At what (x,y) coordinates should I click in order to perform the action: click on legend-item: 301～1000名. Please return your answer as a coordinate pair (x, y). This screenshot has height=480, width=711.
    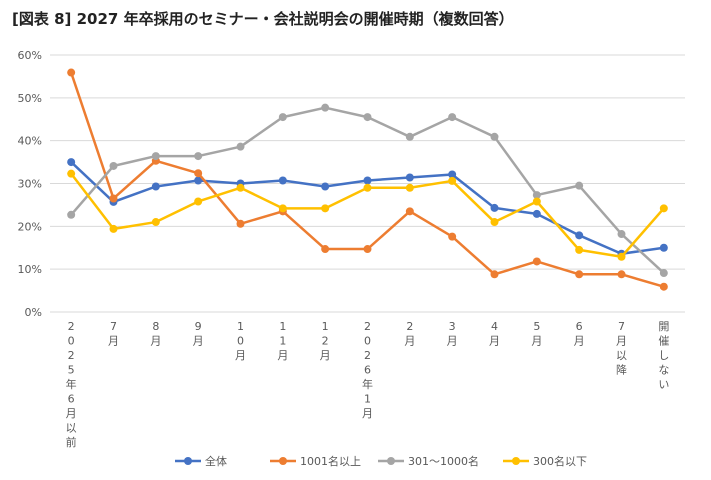
    Looking at the image, I should click on (428, 461).